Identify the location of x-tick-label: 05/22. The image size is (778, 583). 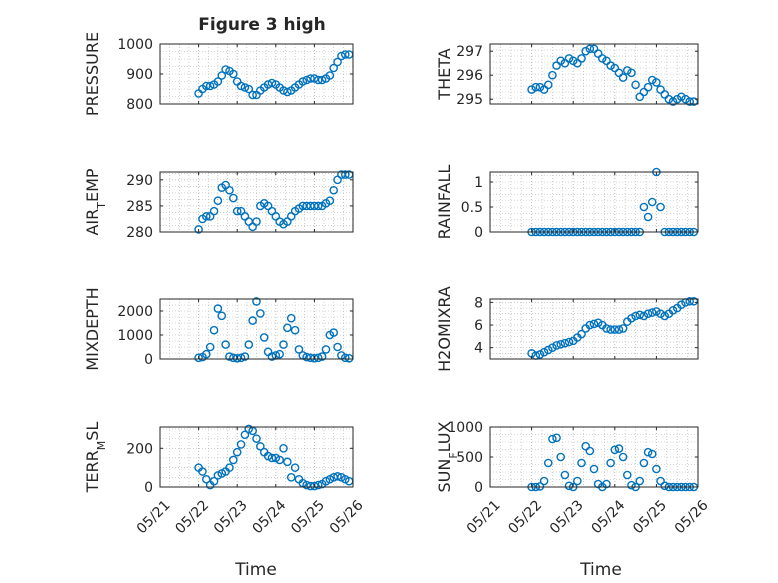
(192, 517).